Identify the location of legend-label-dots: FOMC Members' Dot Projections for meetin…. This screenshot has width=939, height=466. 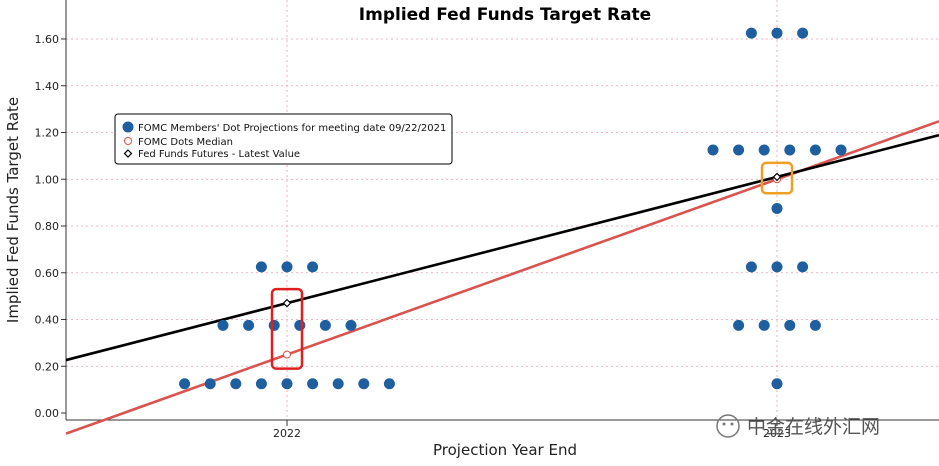
(292, 128).